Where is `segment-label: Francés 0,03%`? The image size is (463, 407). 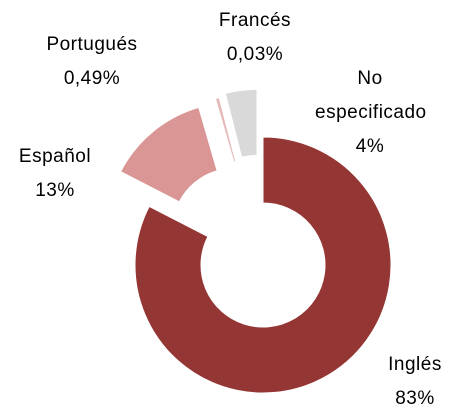 segment-label: Francés 0,03% is located at coordinates (255, 38).